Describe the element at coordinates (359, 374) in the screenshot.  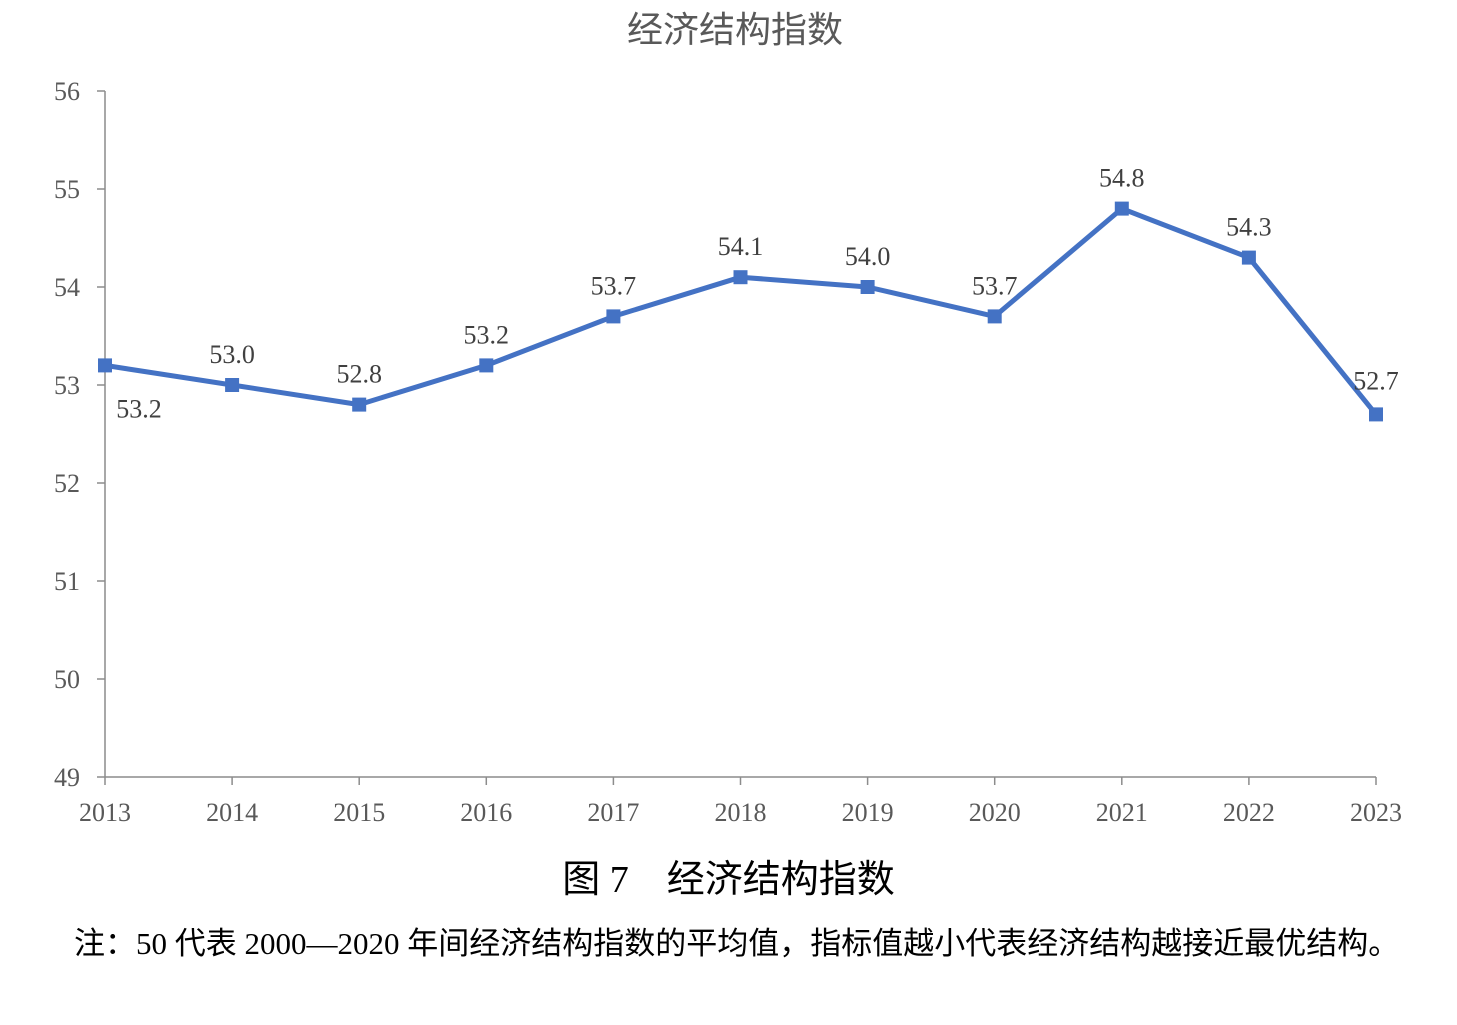
I see `data-label: 52.8` at that location.